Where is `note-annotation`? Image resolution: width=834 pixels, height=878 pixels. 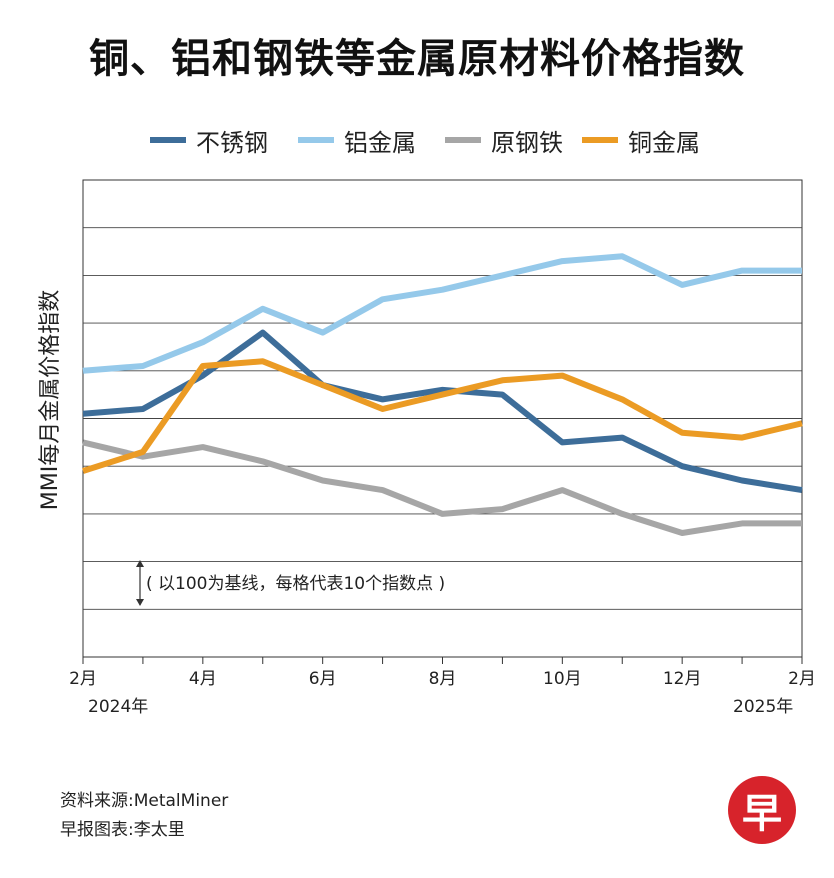
note-annotation is located at coordinates (140, 583).